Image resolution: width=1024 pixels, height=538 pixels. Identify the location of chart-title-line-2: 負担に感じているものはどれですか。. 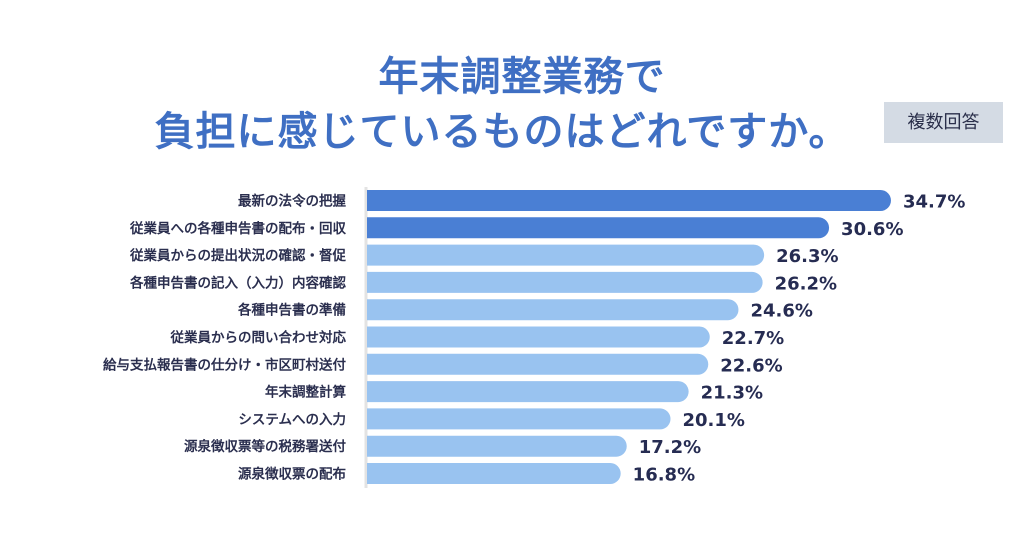
(502, 132).